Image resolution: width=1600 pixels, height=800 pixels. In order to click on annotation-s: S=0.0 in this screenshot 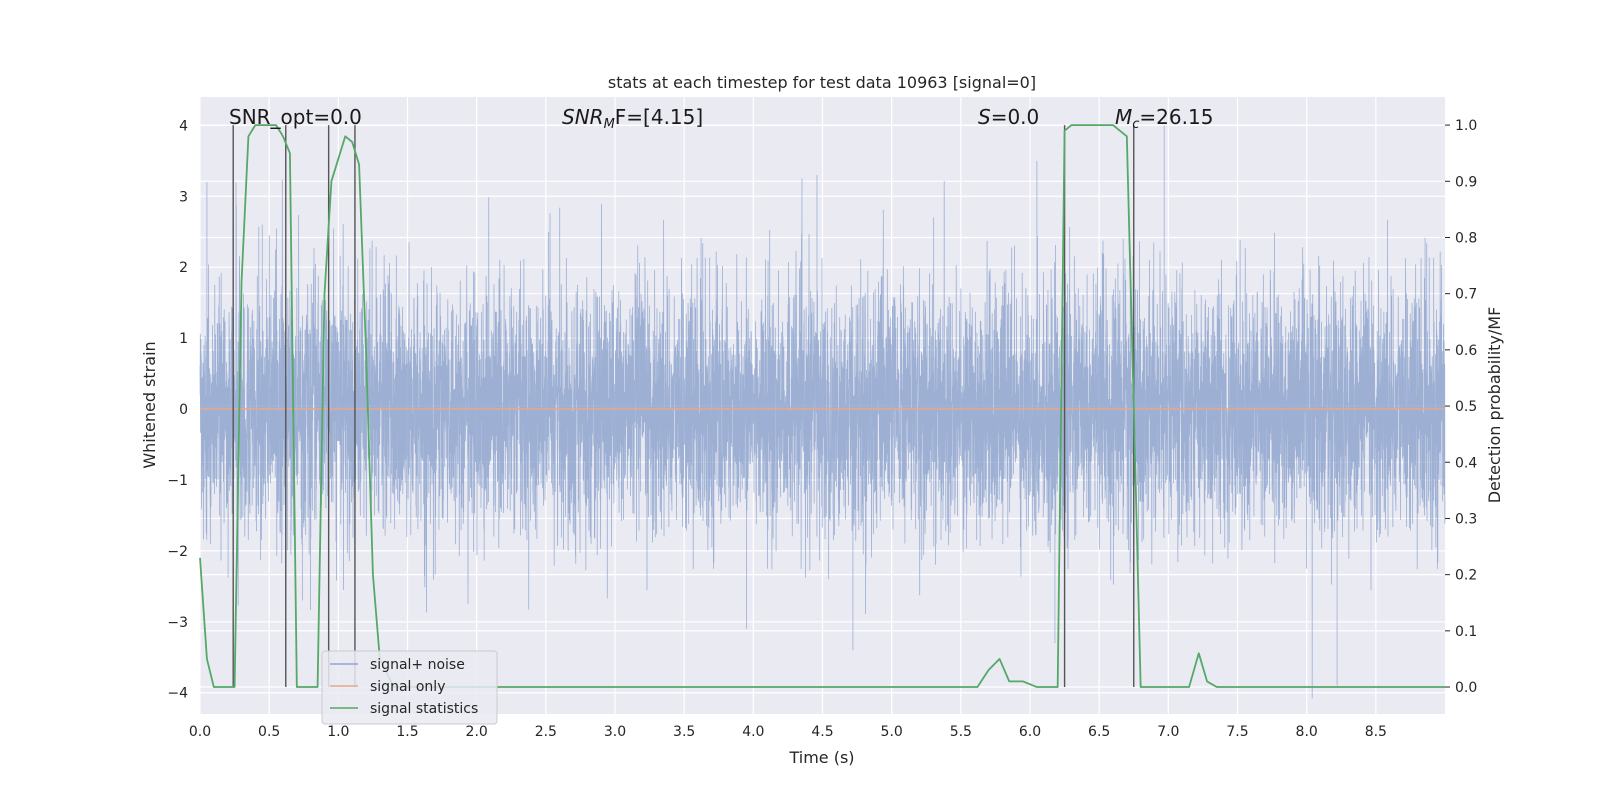, I will do `click(1008, 117)`.